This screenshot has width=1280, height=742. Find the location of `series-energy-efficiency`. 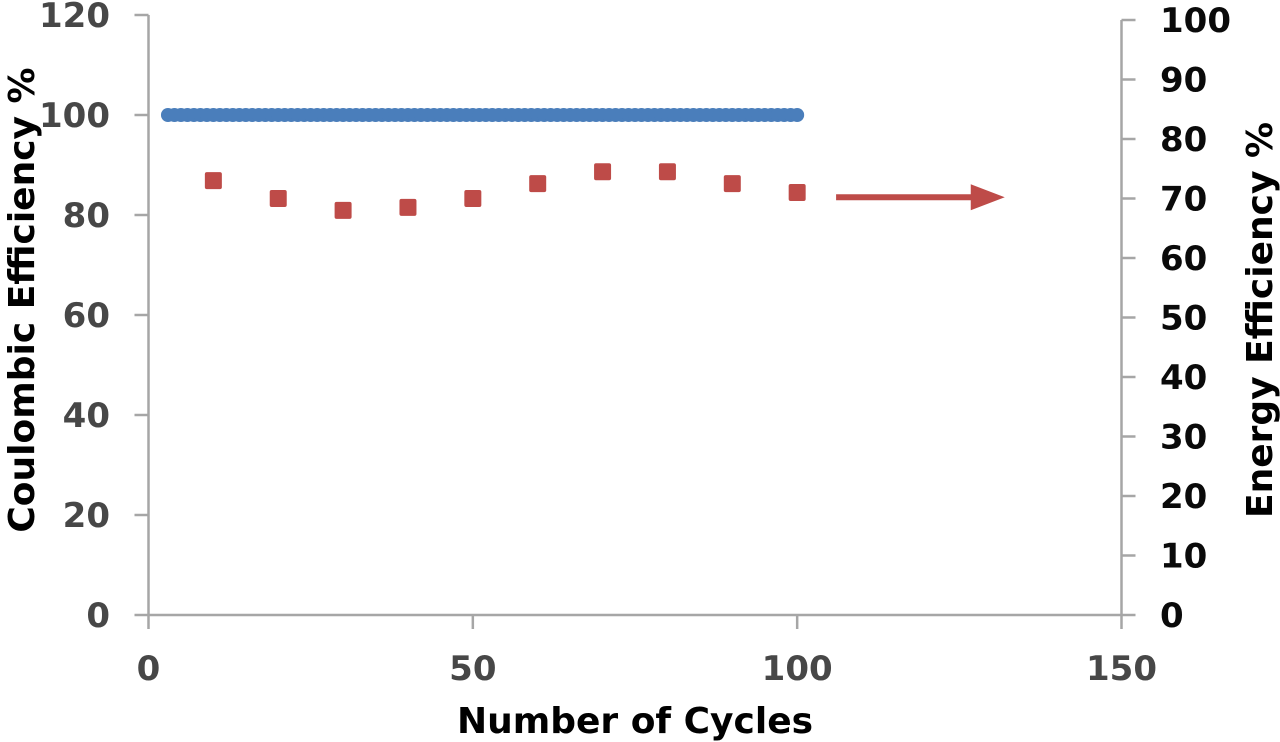

series-energy-efficiency is located at coordinates (505, 191).